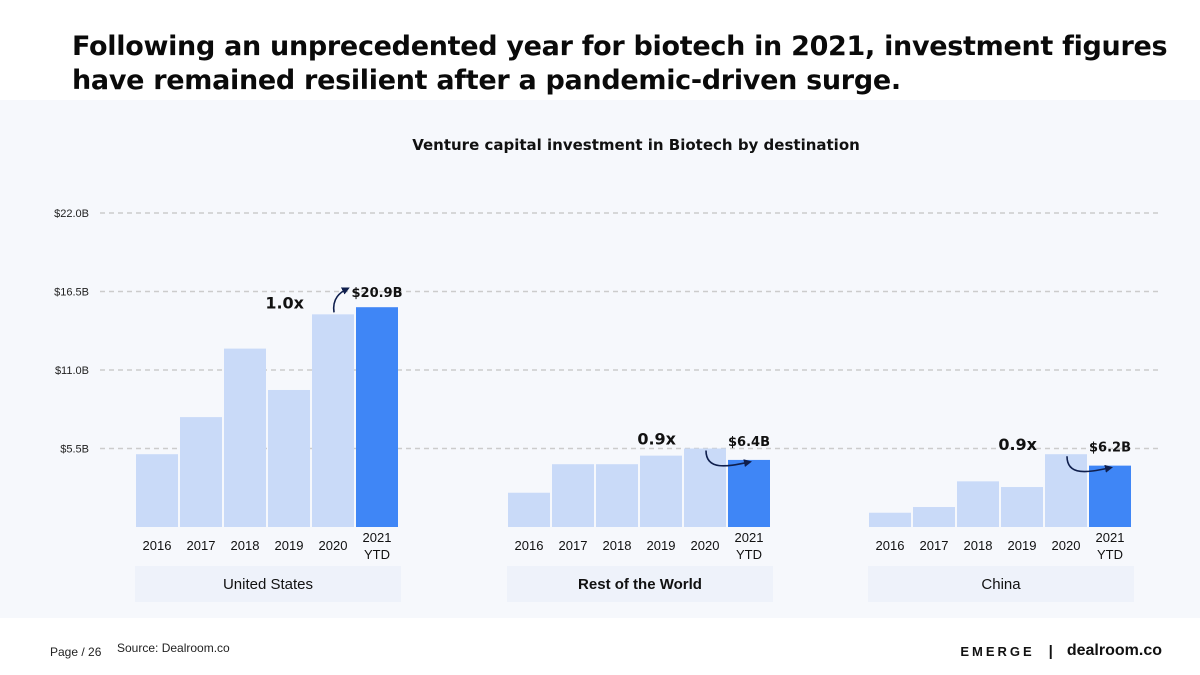  What do you see at coordinates (173, 648) in the screenshot?
I see `source-note: Source: Dealroom.co` at bounding box center [173, 648].